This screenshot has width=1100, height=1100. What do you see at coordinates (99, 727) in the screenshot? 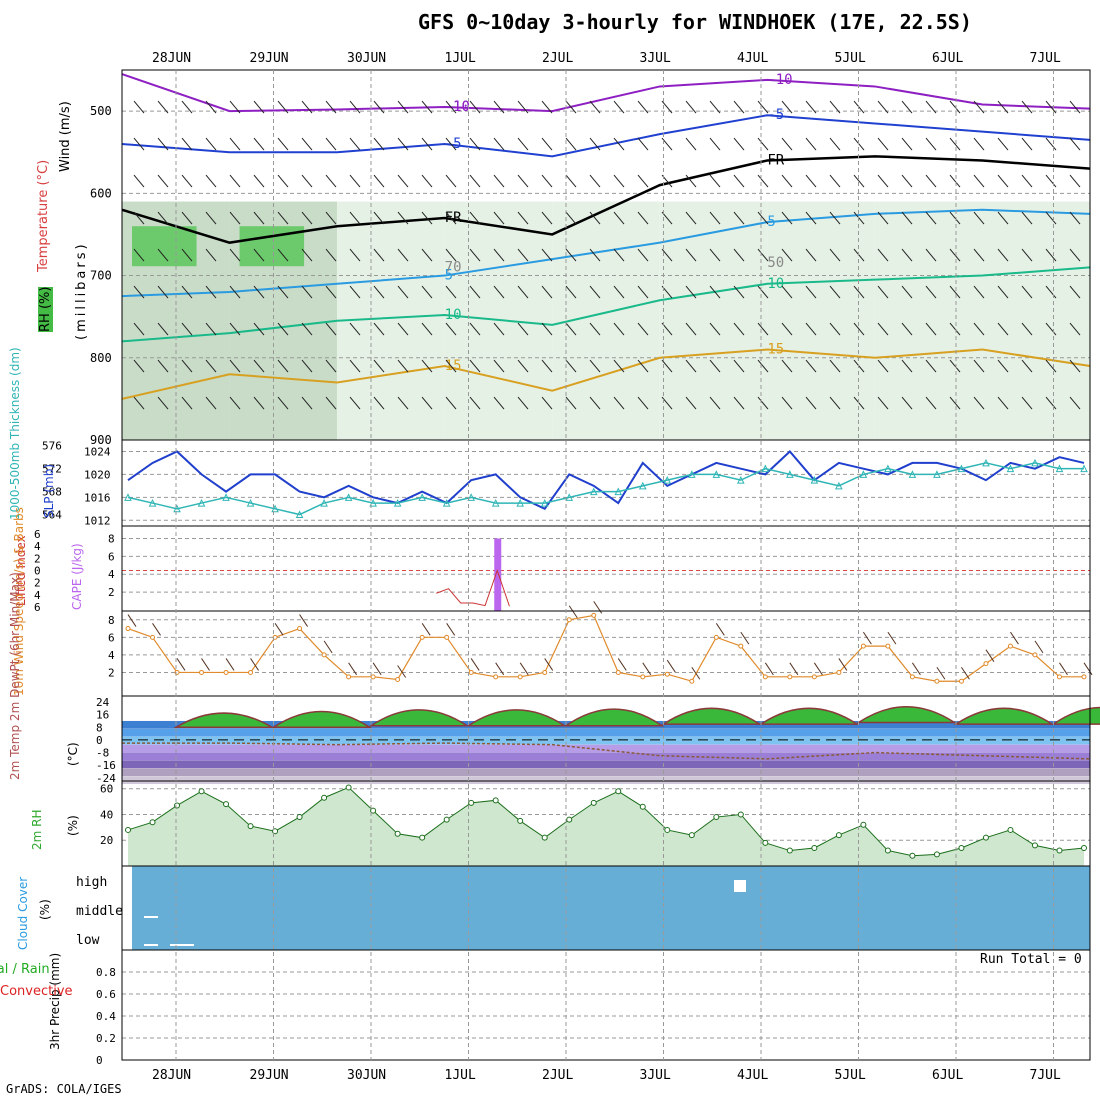
I see `temp-ytick-8: 8` at bounding box center [99, 727].